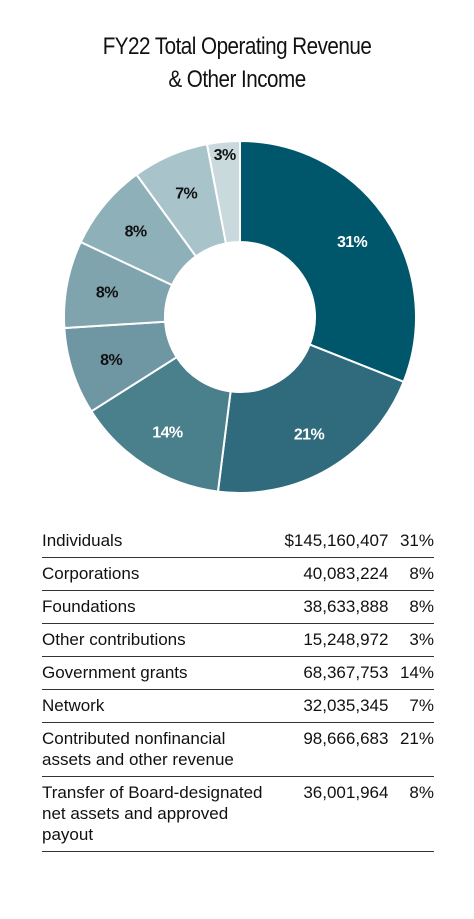 This screenshot has height=919, width=474. What do you see at coordinates (237, 79) in the screenshot?
I see `chart-title-line-2: & Other Income` at bounding box center [237, 79].